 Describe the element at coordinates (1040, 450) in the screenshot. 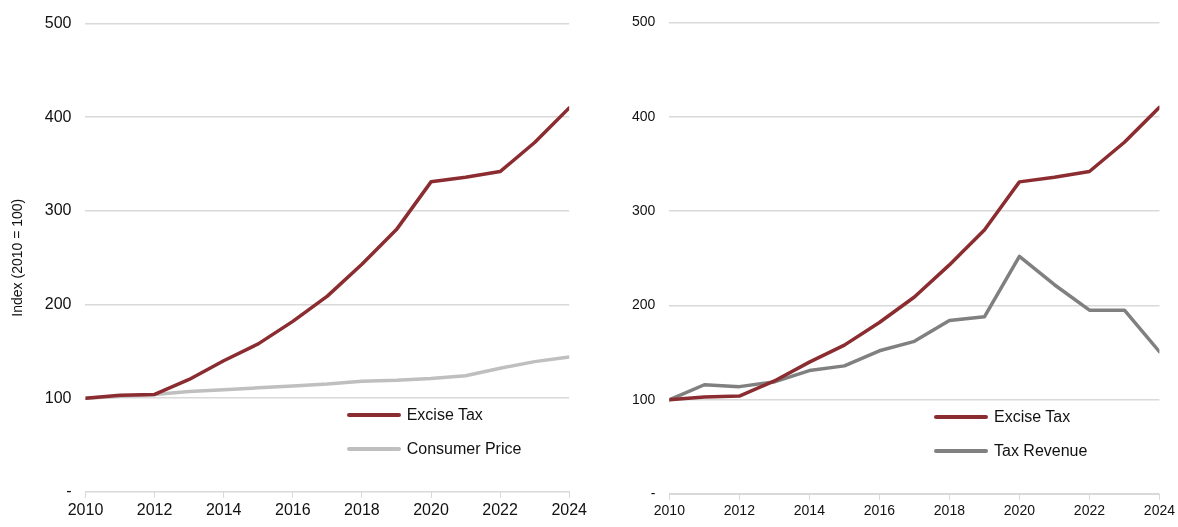

I see `legend-label: Tax Revenue` at that location.